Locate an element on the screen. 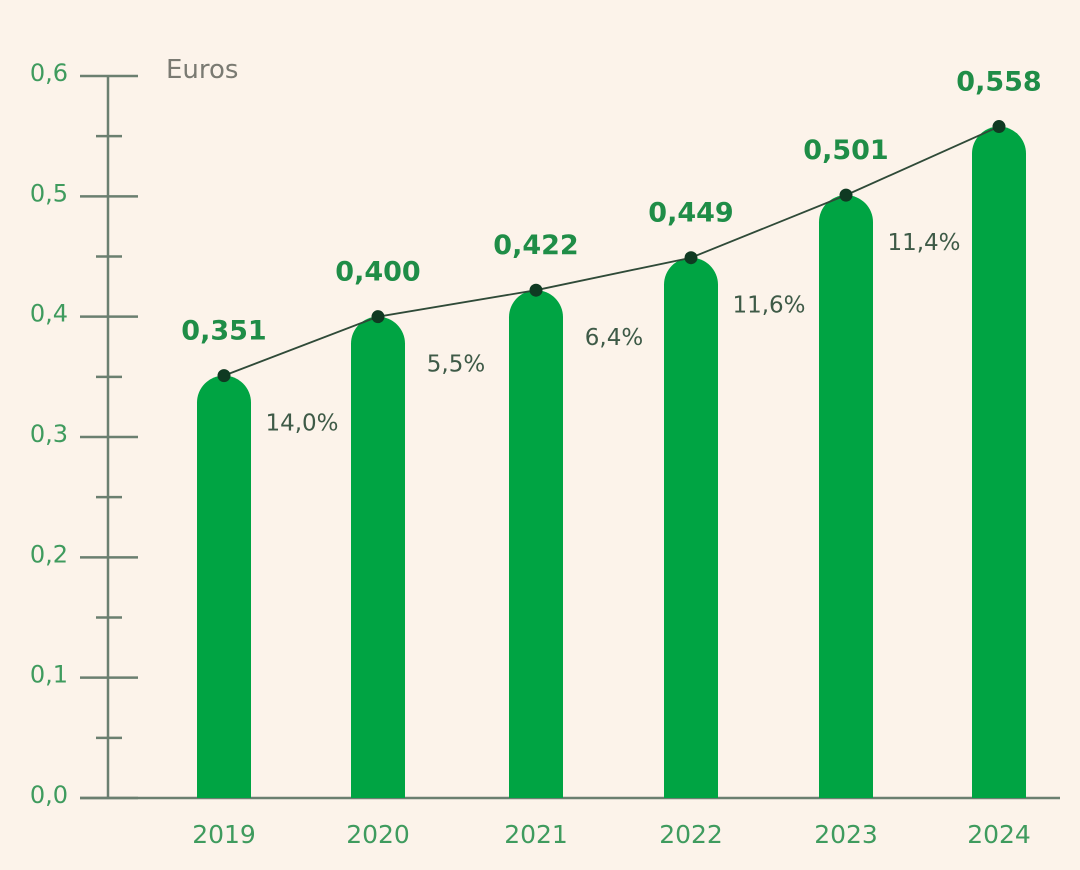 The image size is (1080, 870). bar-2021 is located at coordinates (536, 544).